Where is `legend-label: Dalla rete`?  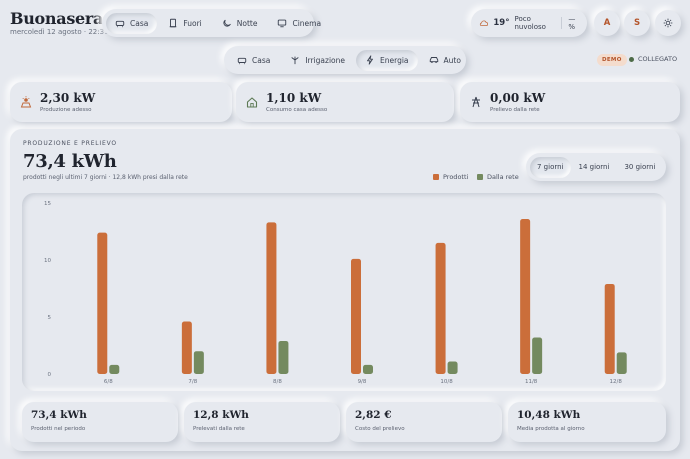 legend-label: Dalla rete is located at coordinates (503, 177).